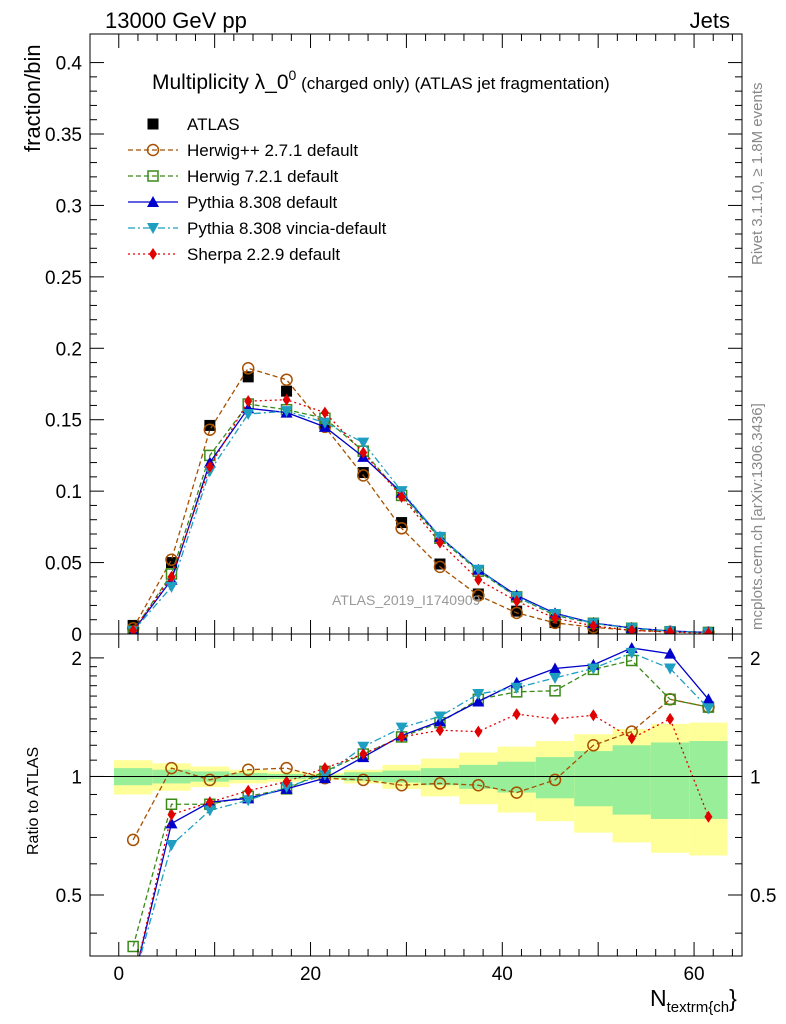  I want to click on main-y-tick-label: 0.15, so click(63, 421).